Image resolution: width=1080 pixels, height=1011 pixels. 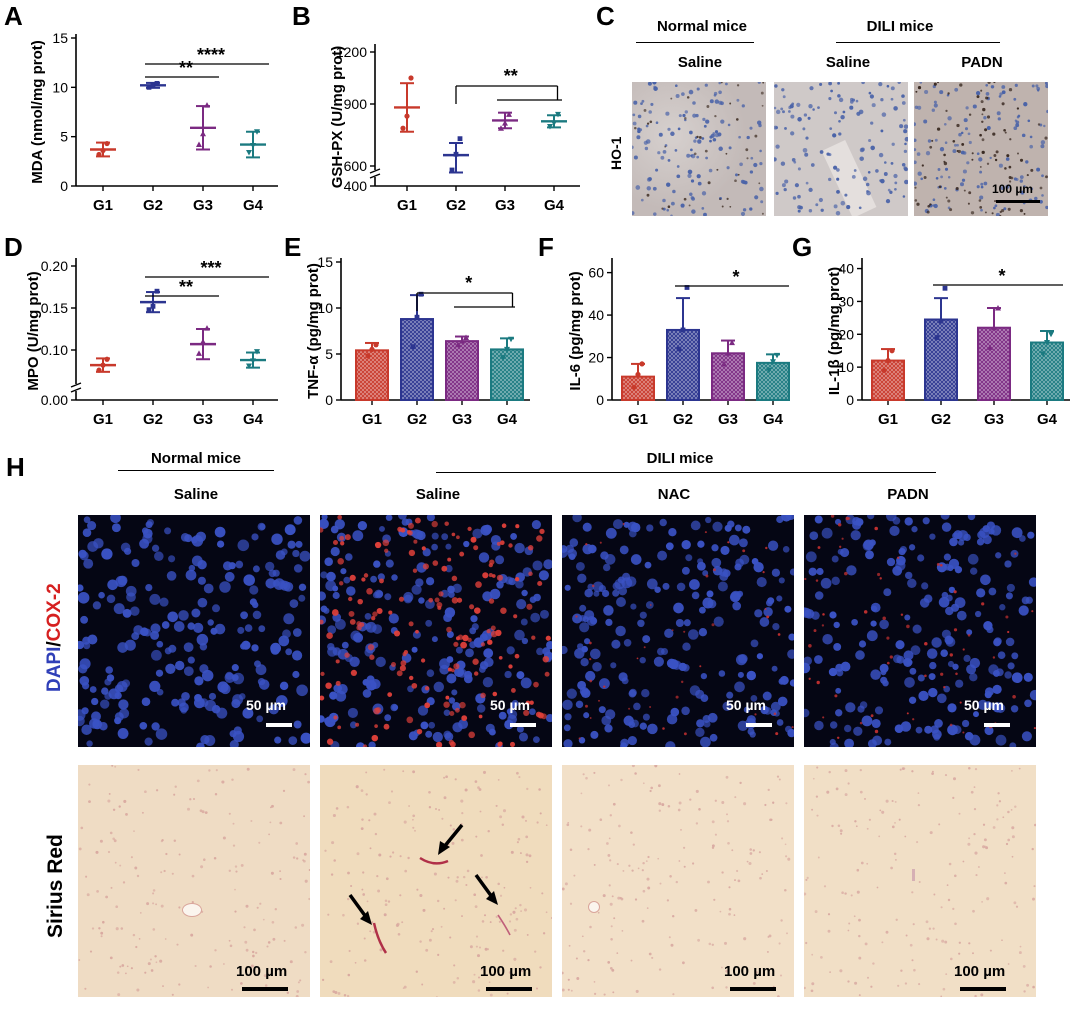 I want to click on cox2-dili-saline-image: 50 µm, so click(x=436, y=631).